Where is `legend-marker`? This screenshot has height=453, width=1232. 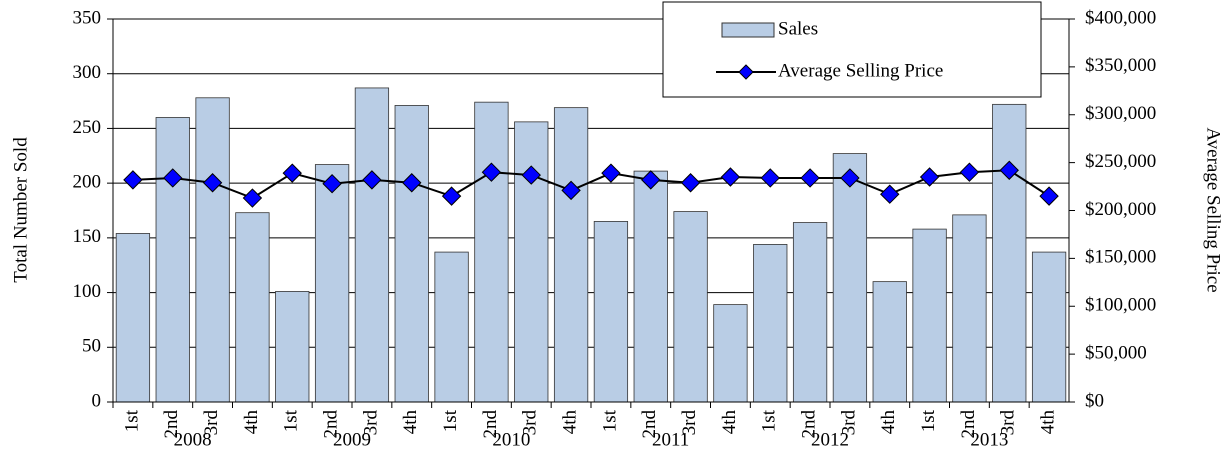
legend-marker is located at coordinates (746, 72).